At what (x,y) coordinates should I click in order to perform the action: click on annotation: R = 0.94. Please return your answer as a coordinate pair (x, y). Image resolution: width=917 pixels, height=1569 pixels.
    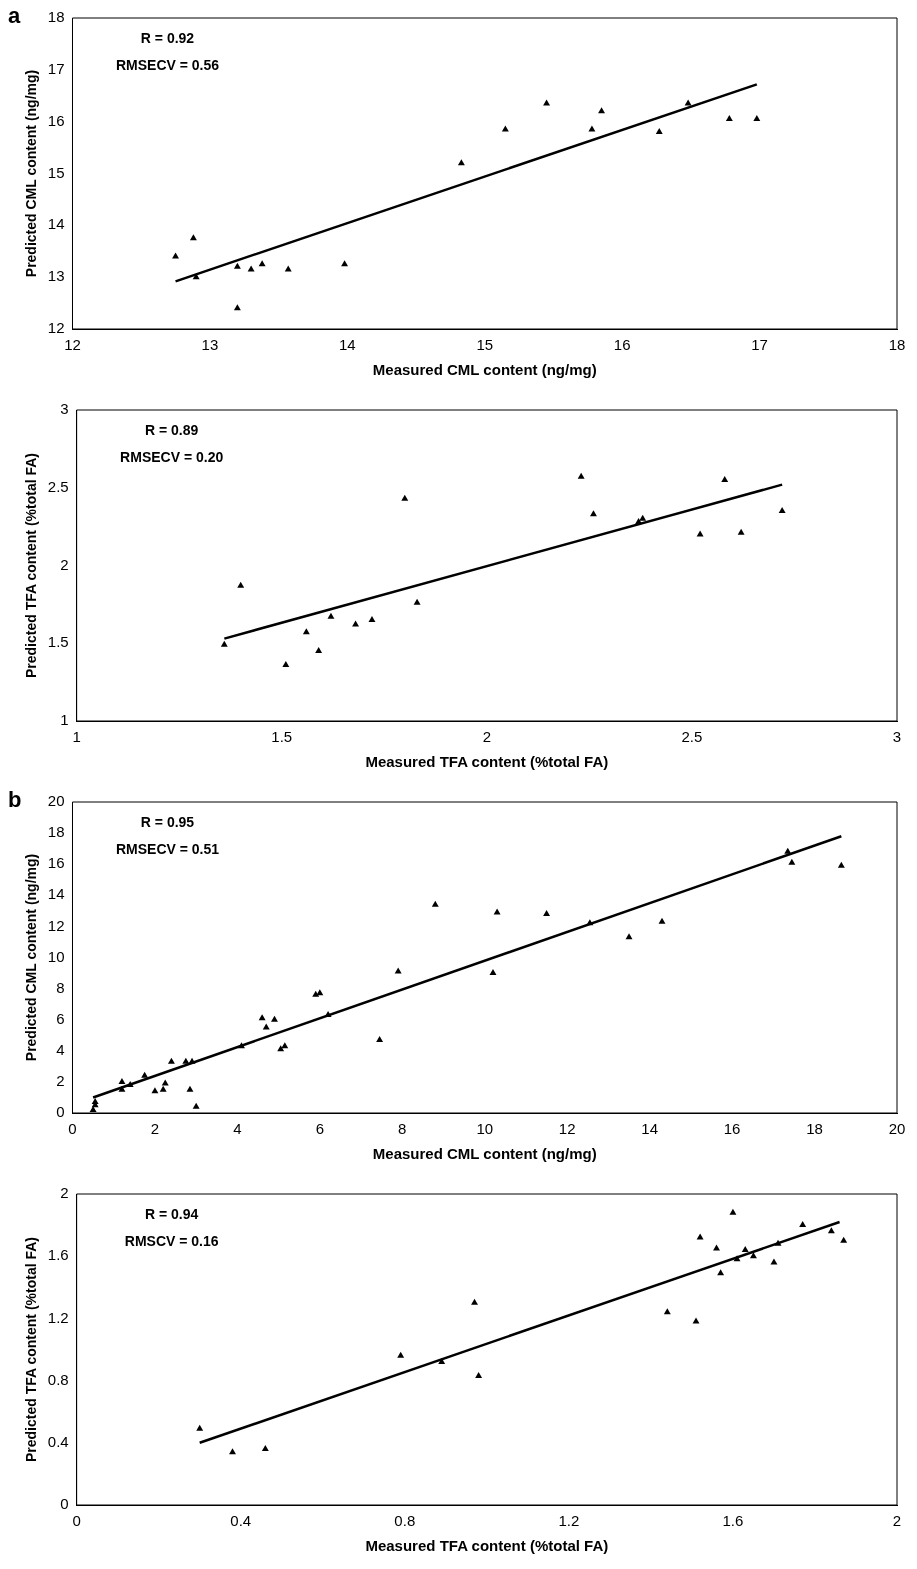
    Looking at the image, I should click on (171, 1213).